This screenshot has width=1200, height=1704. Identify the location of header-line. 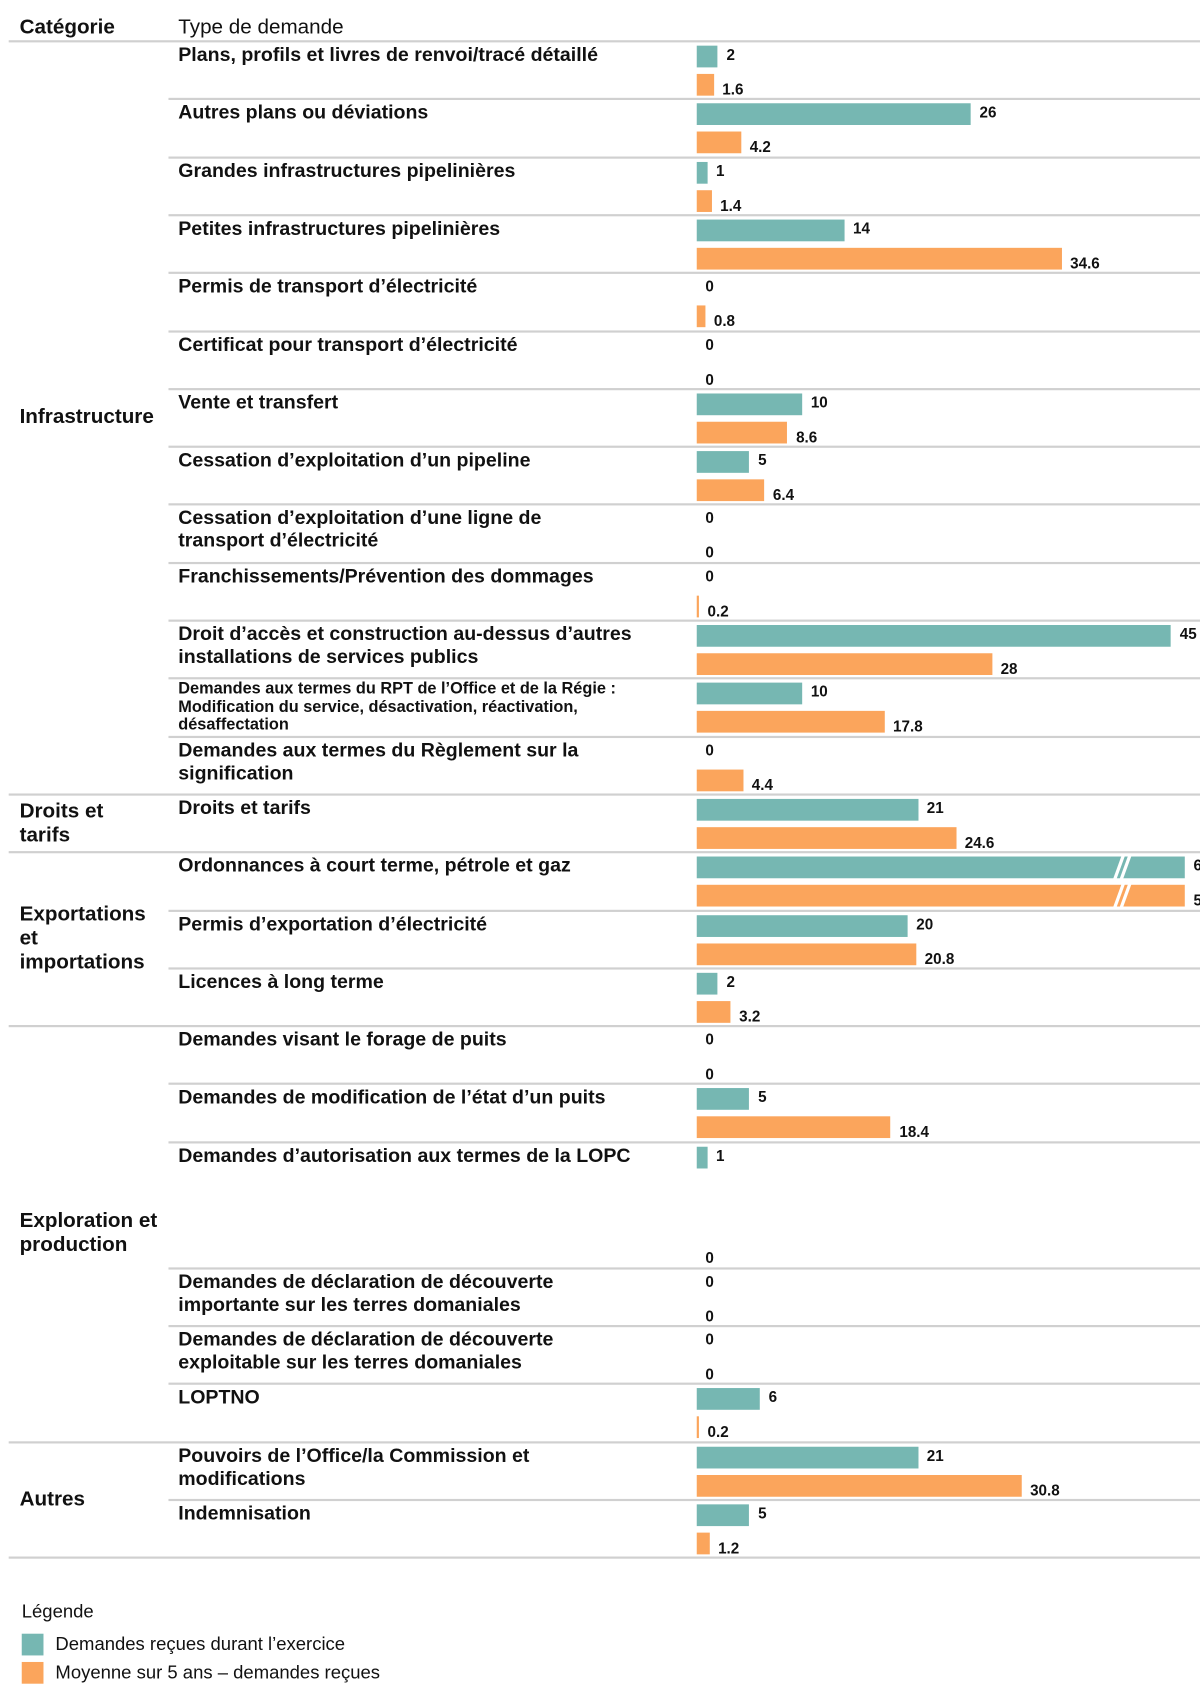
(604, 41).